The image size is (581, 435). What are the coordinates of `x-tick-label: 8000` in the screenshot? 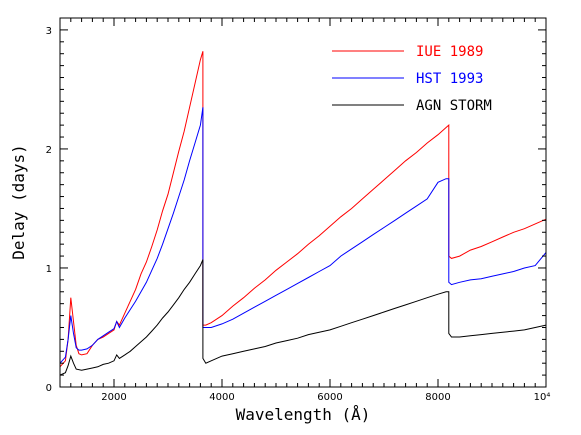 It's located at (437, 397).